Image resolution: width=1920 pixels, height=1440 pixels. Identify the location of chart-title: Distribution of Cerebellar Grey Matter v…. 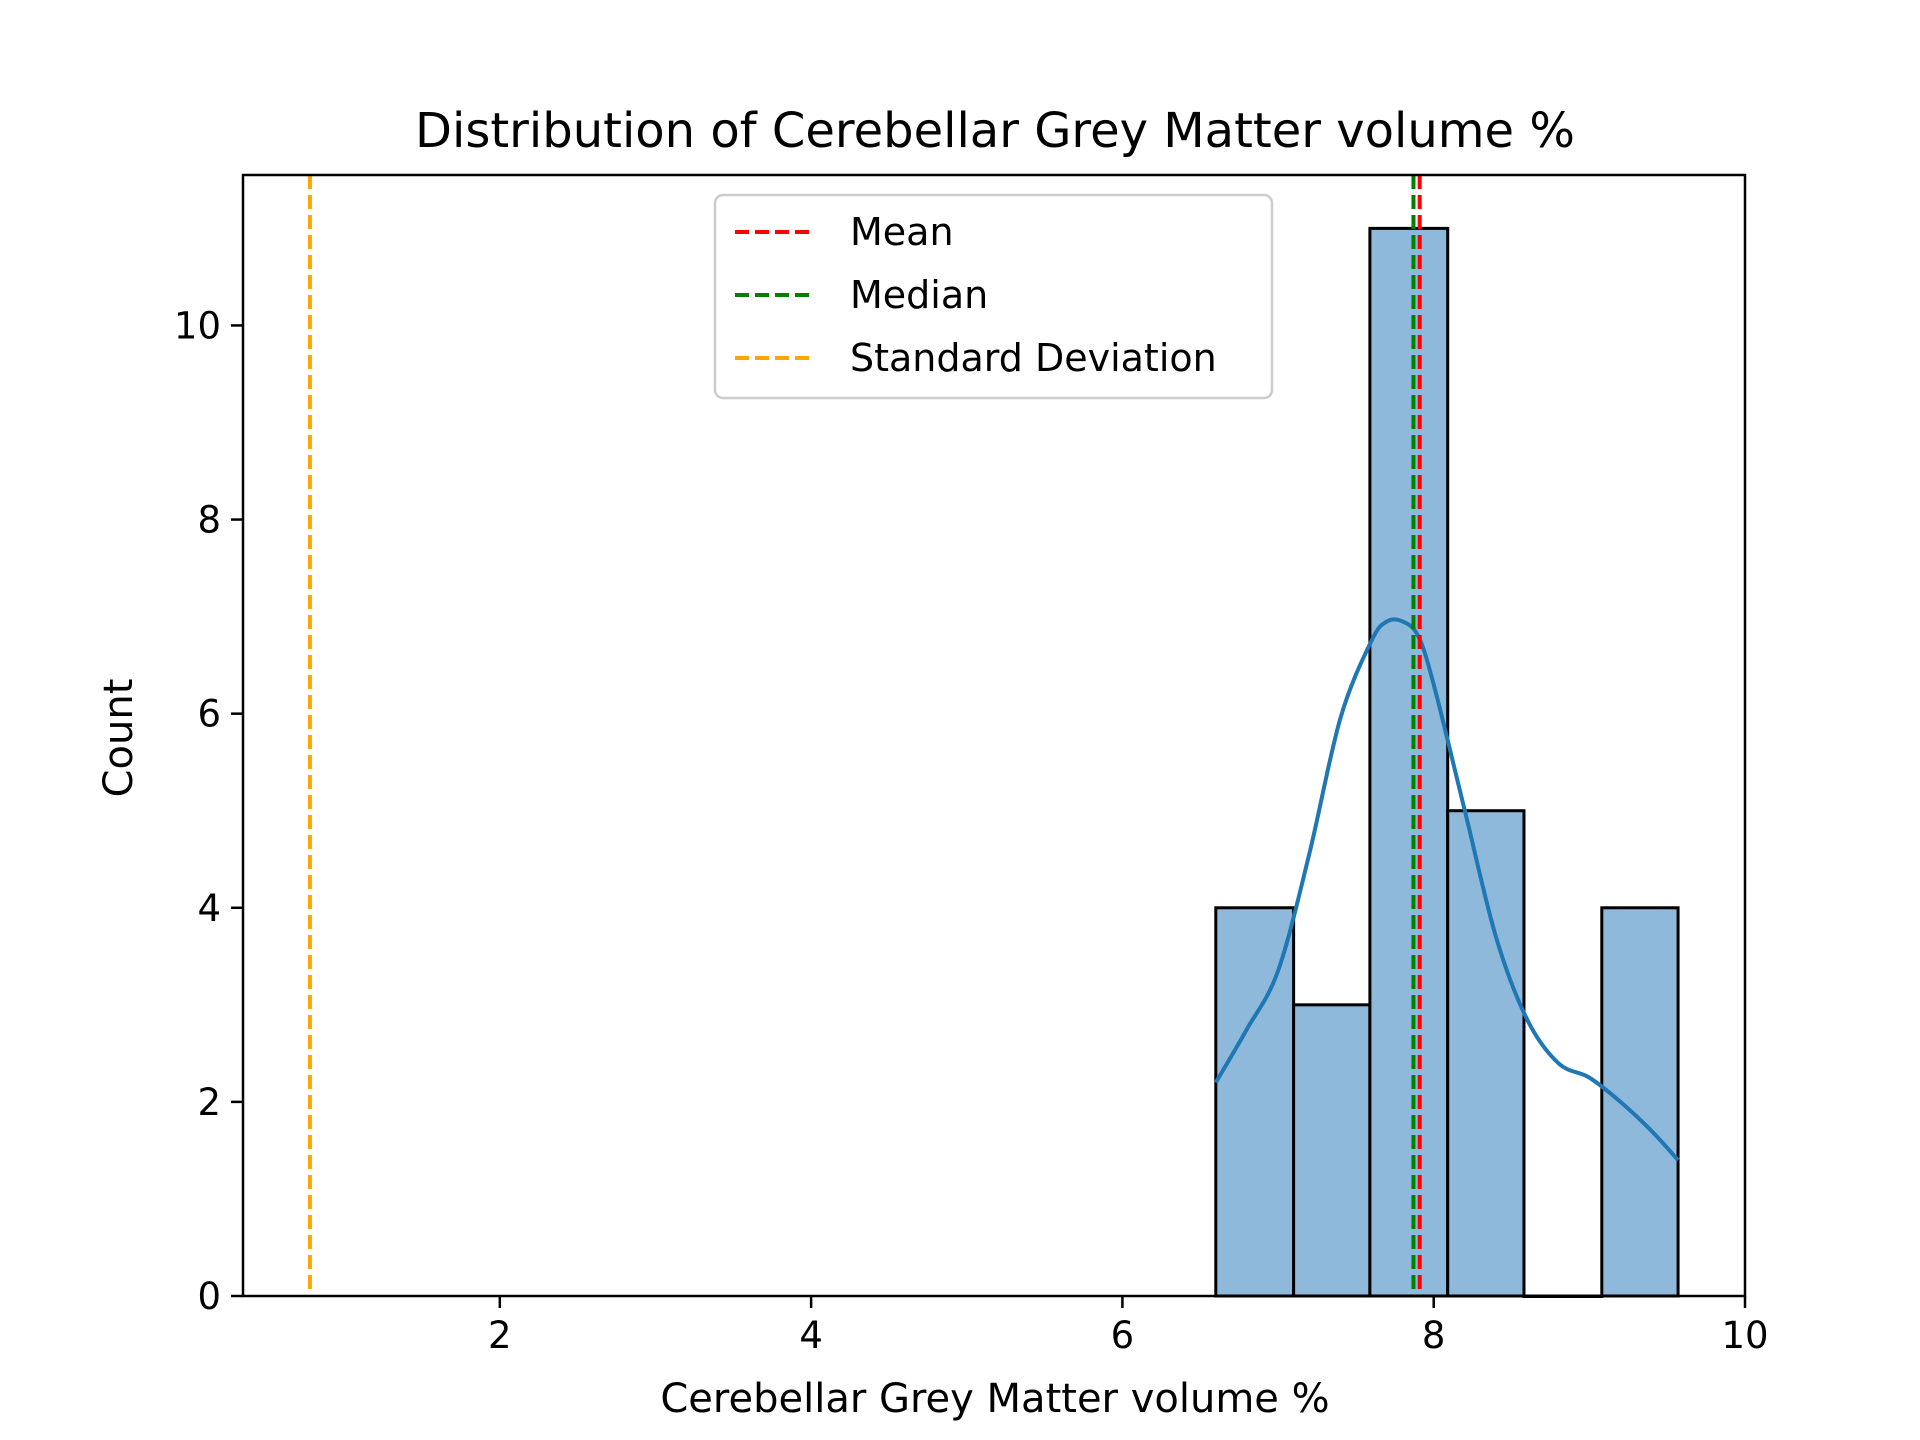
(995, 131).